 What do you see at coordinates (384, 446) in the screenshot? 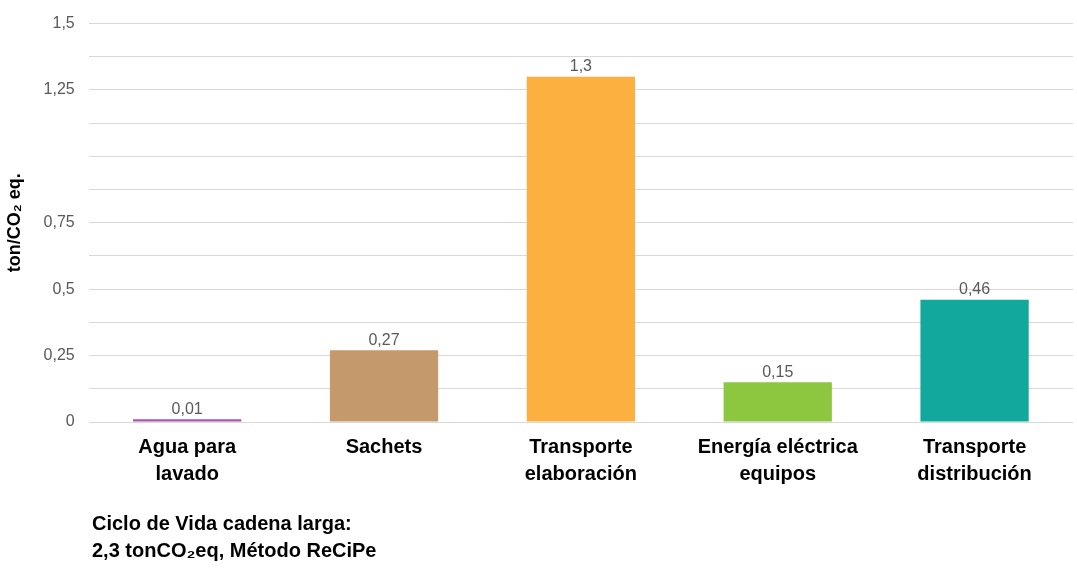
I see `x-tick-label: Sachets` at bounding box center [384, 446].